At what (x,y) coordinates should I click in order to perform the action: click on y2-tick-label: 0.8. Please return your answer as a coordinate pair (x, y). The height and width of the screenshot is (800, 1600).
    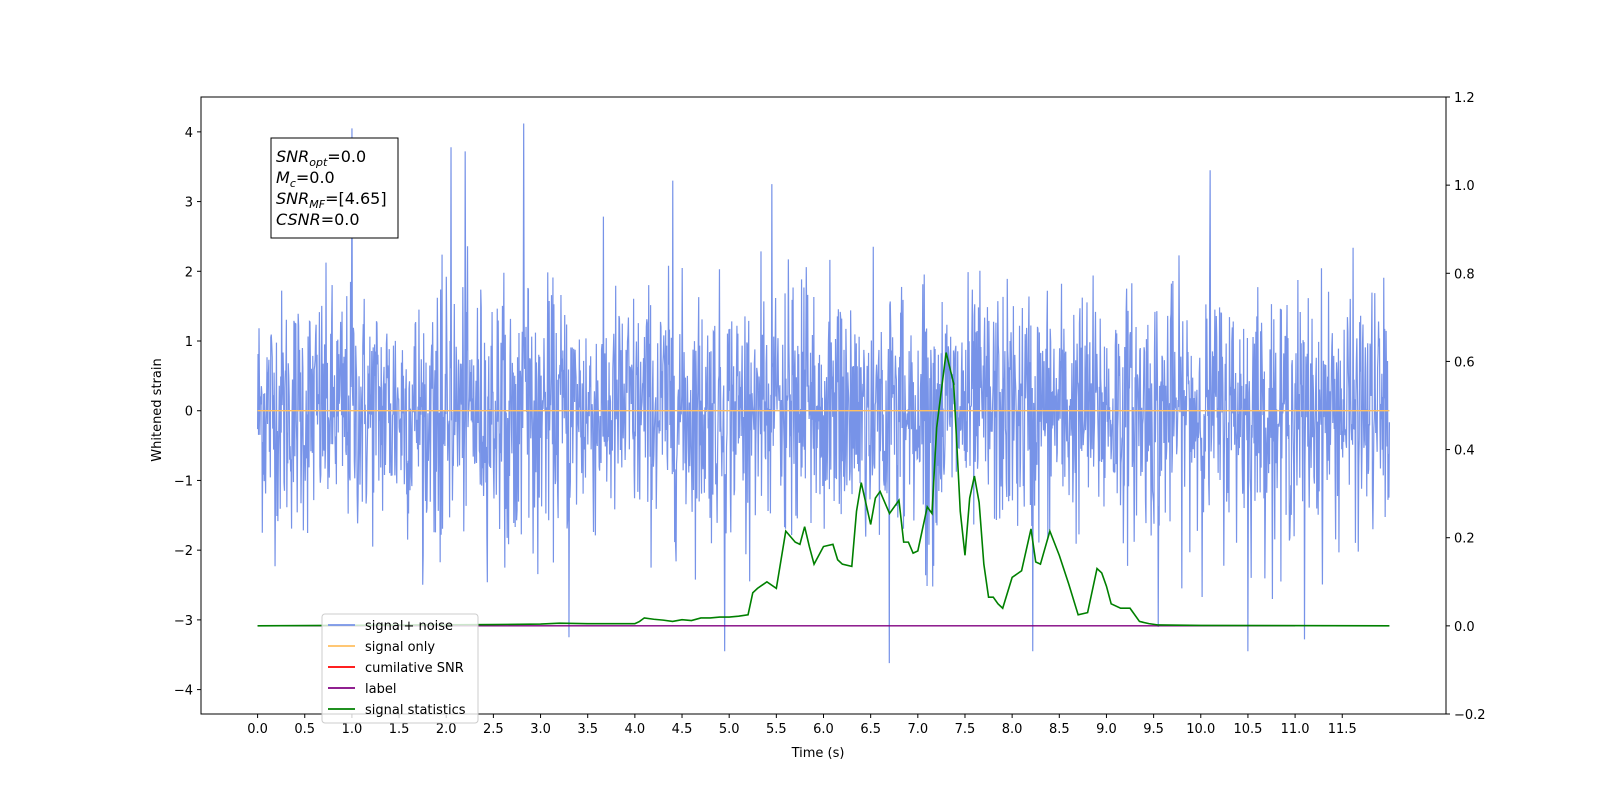
    Looking at the image, I should click on (1464, 274).